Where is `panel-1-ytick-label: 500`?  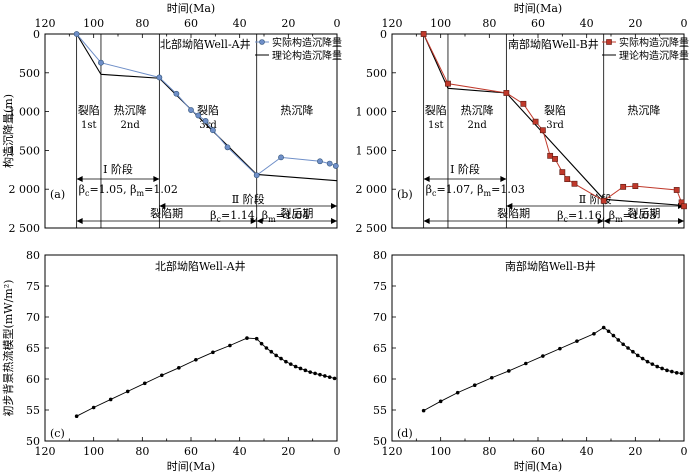 panel-1-ytick-label: 500 is located at coordinates (29, 73).